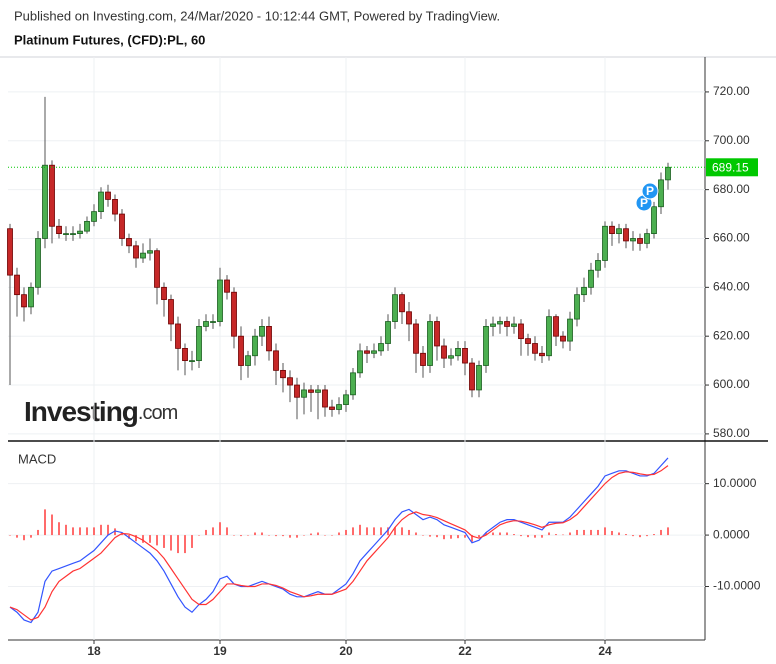 The height and width of the screenshot is (664, 776). Describe the element at coordinates (465, 651) in the screenshot. I see `x-tick-label: 22` at that location.